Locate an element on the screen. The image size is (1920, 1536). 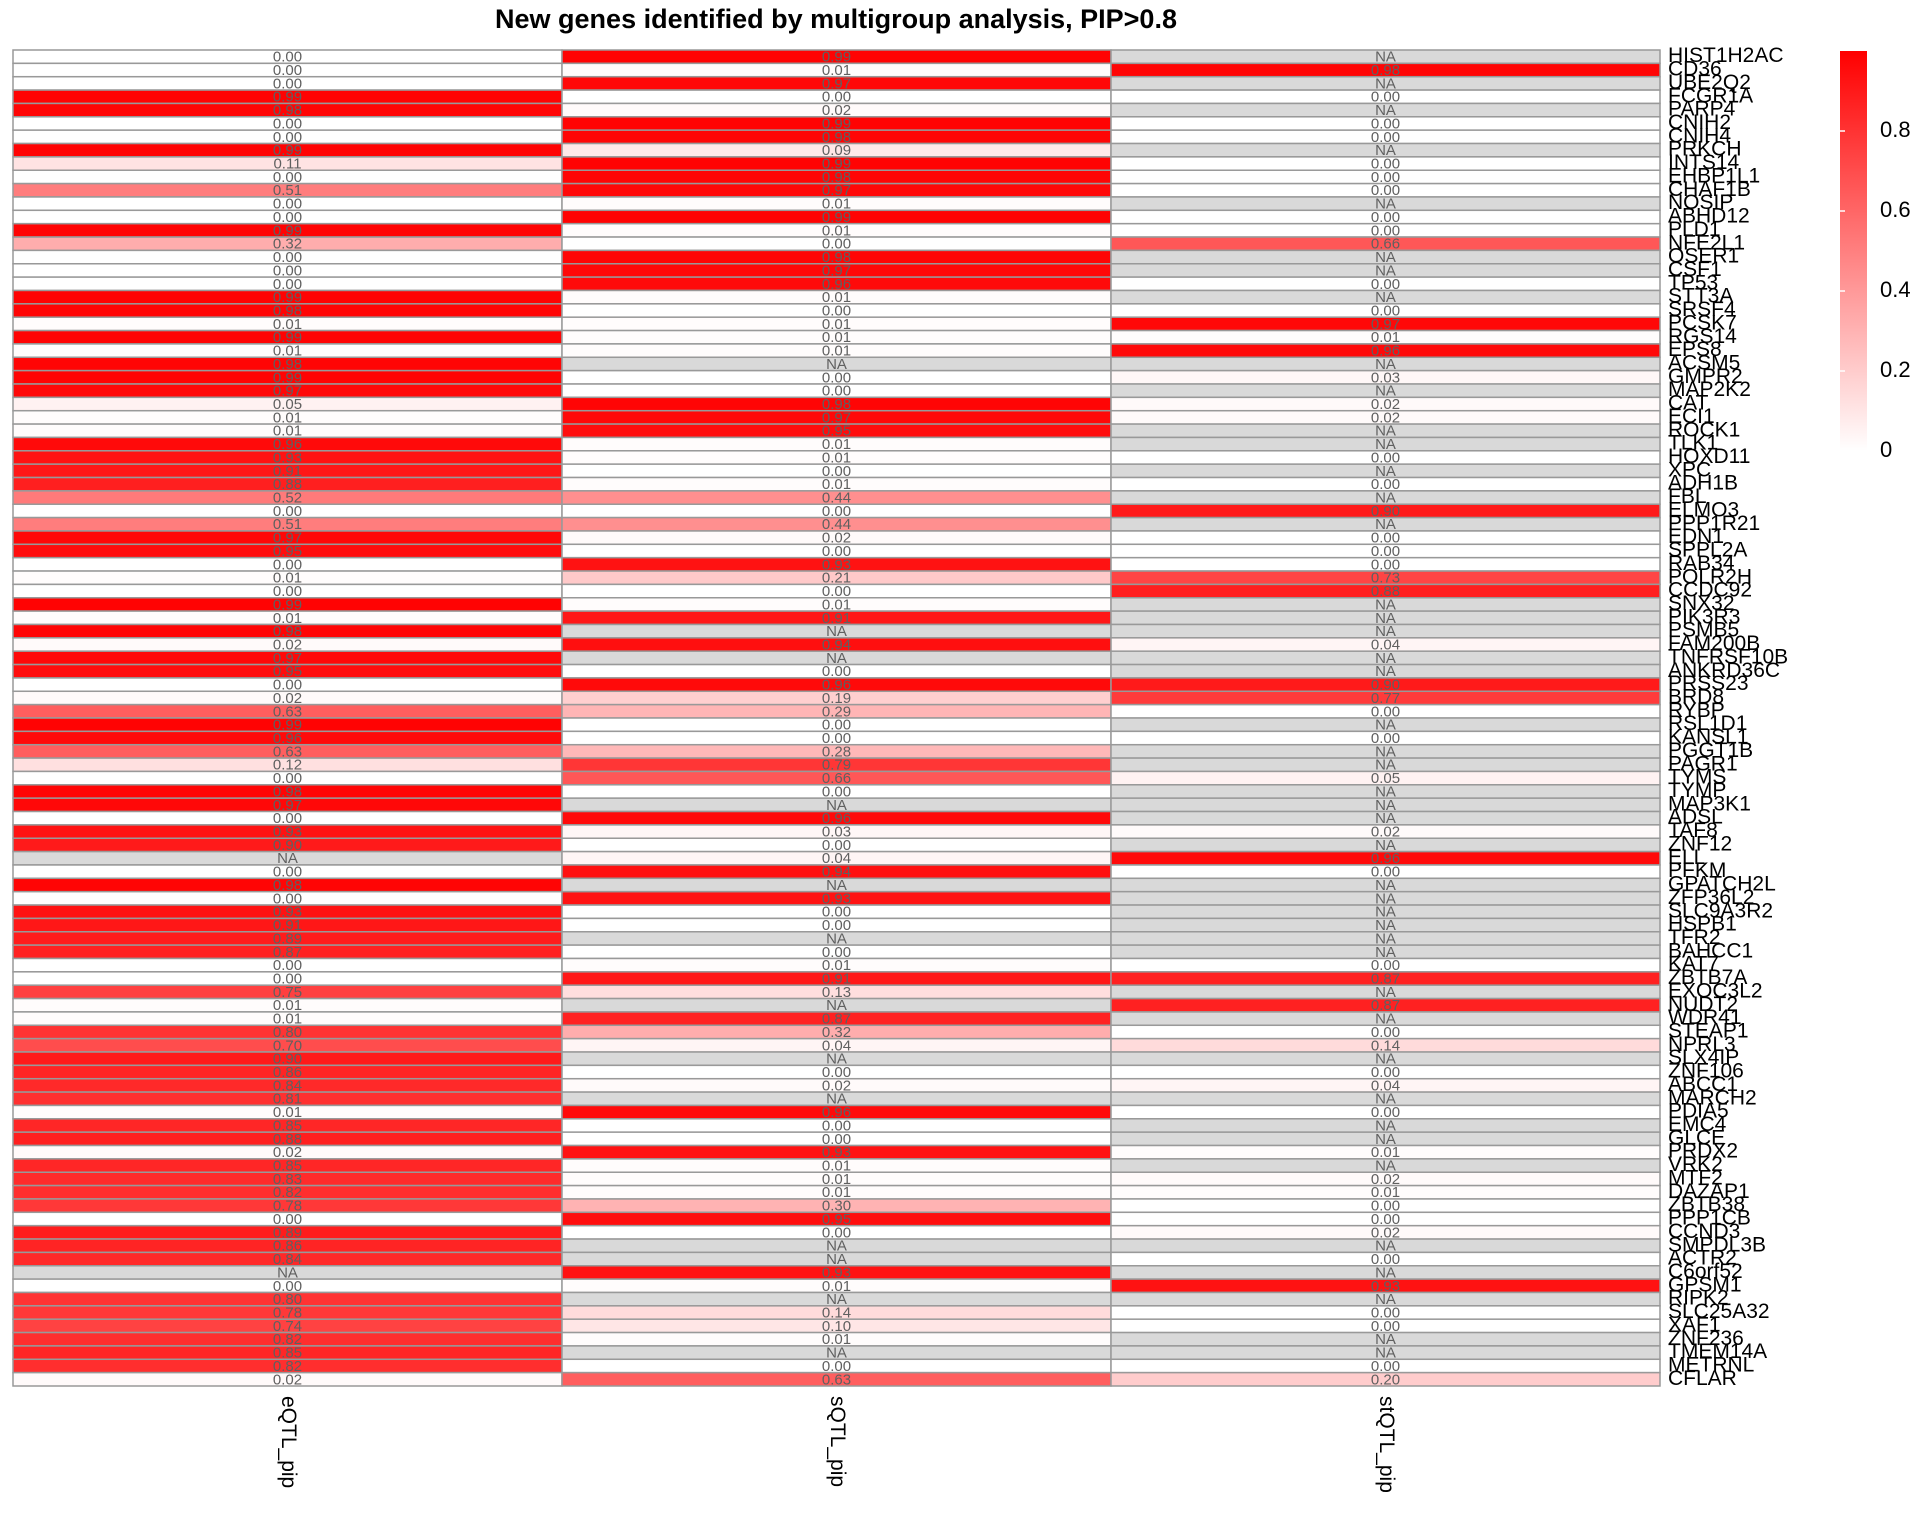
column-label: eQTL_pip is located at coordinates (288, 1442).